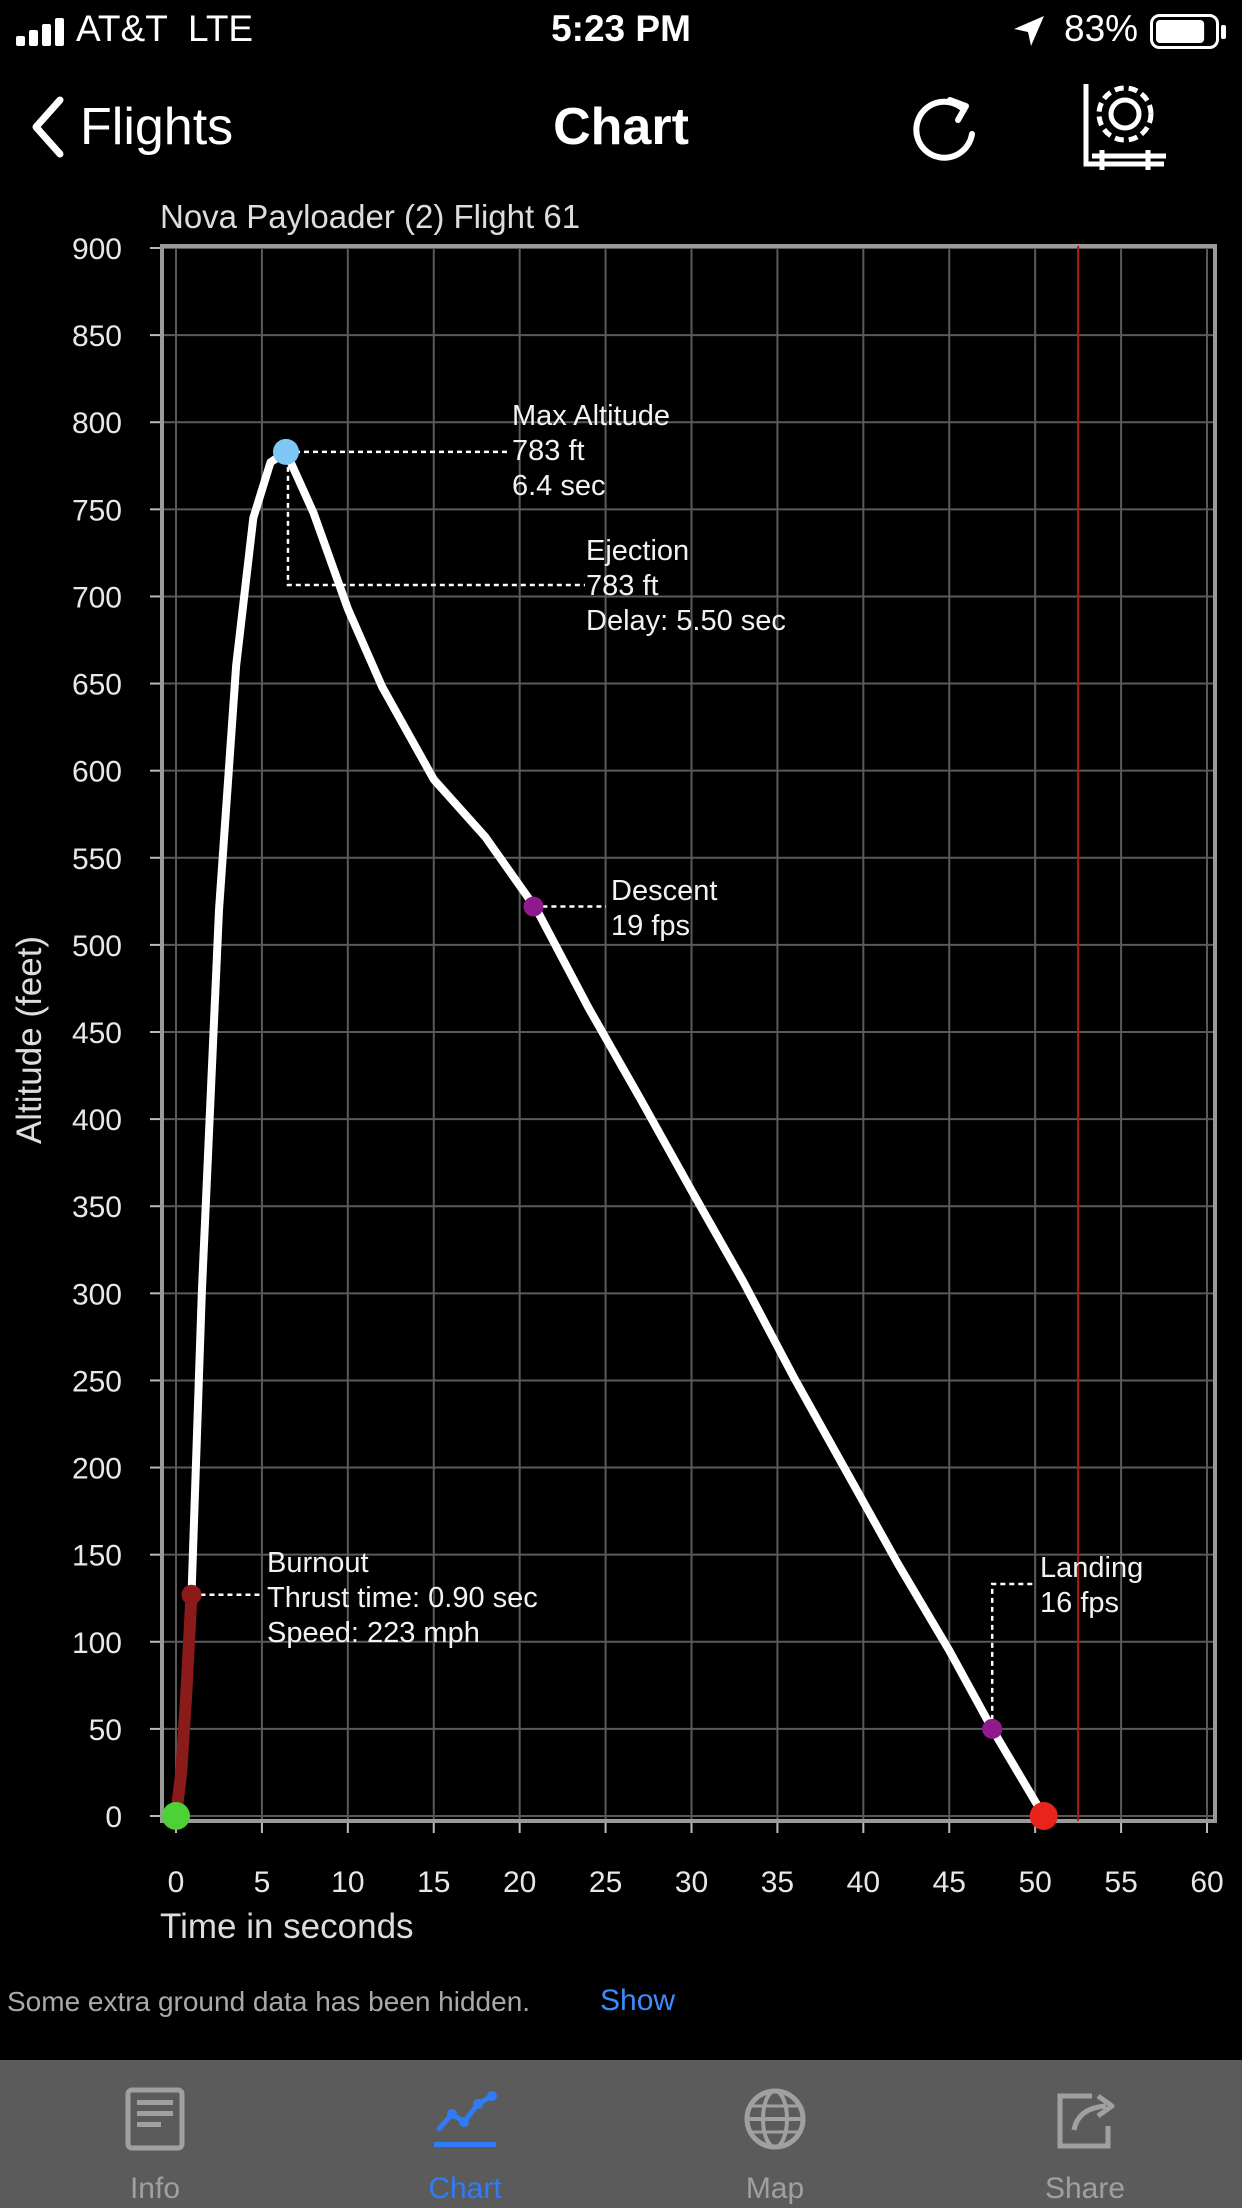 This screenshot has height=2208, width=1242. I want to click on y-tick-label: 200, so click(97, 1469).